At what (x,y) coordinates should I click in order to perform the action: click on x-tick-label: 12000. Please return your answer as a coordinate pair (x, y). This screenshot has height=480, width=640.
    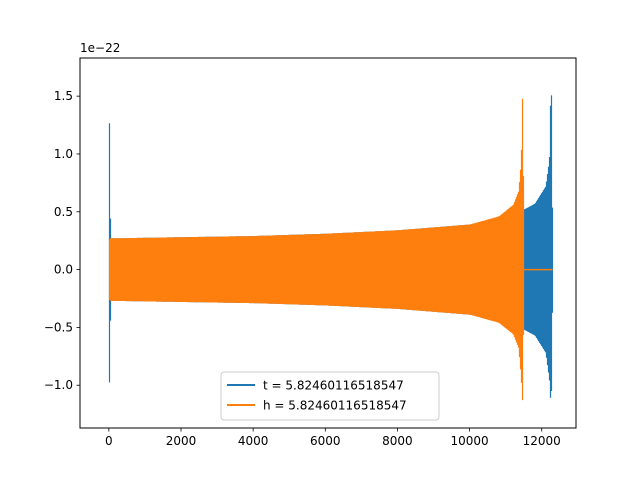
    Looking at the image, I should click on (542, 441).